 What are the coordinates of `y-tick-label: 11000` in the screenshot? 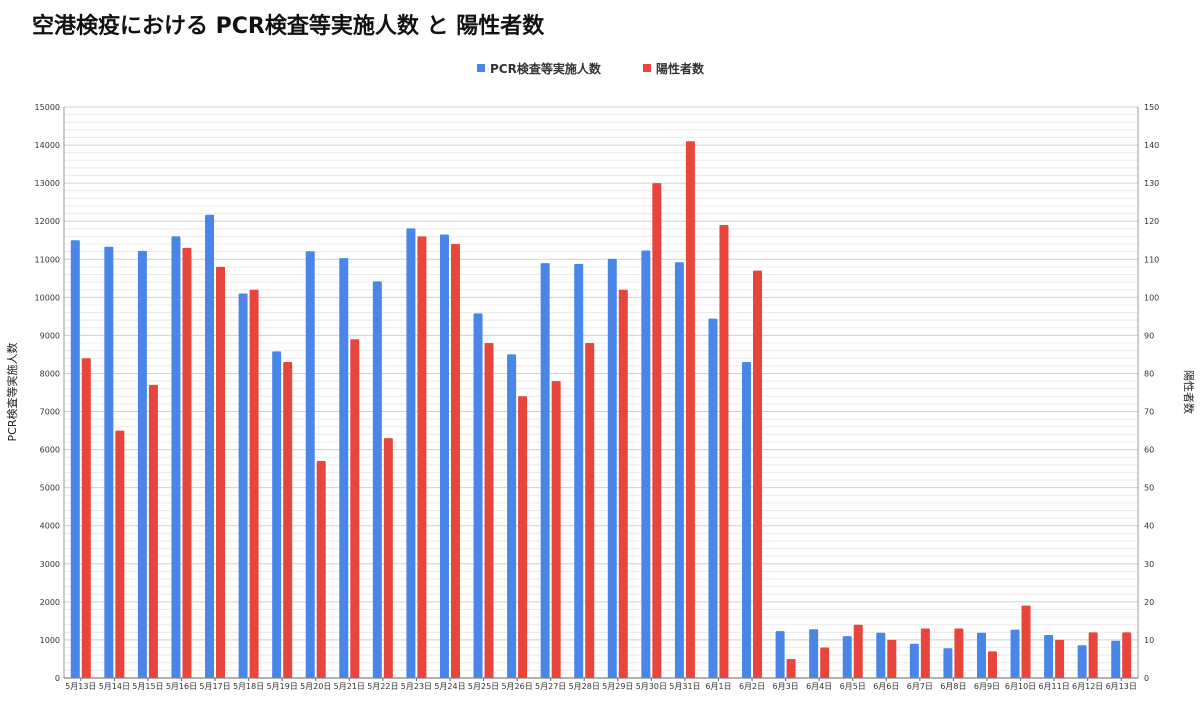 It's located at (47, 259).